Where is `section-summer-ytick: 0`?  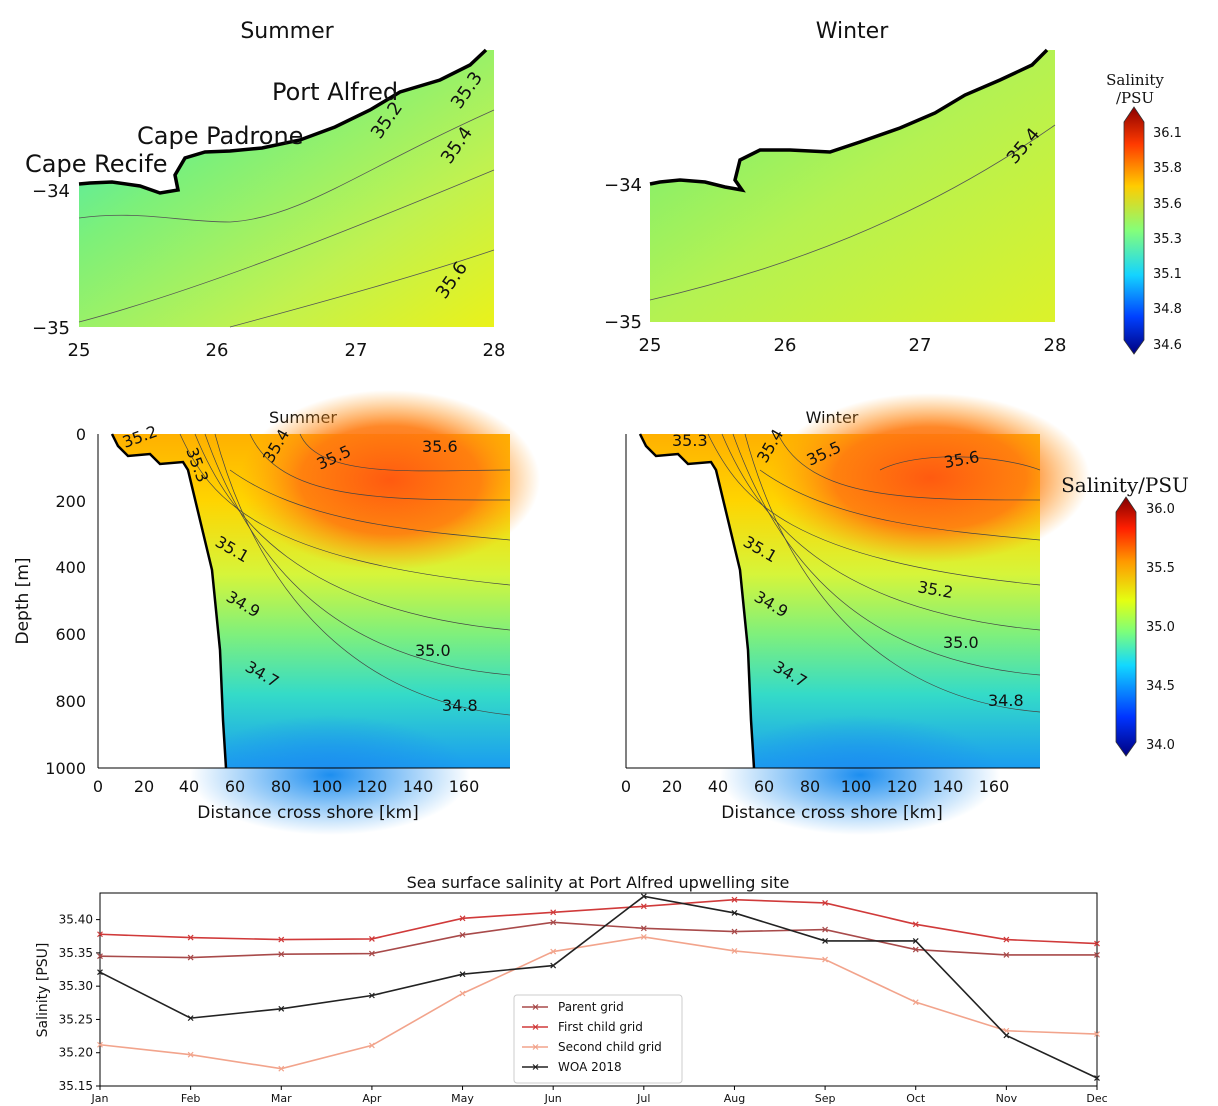 section-summer-ytick: 0 is located at coordinates (81, 434).